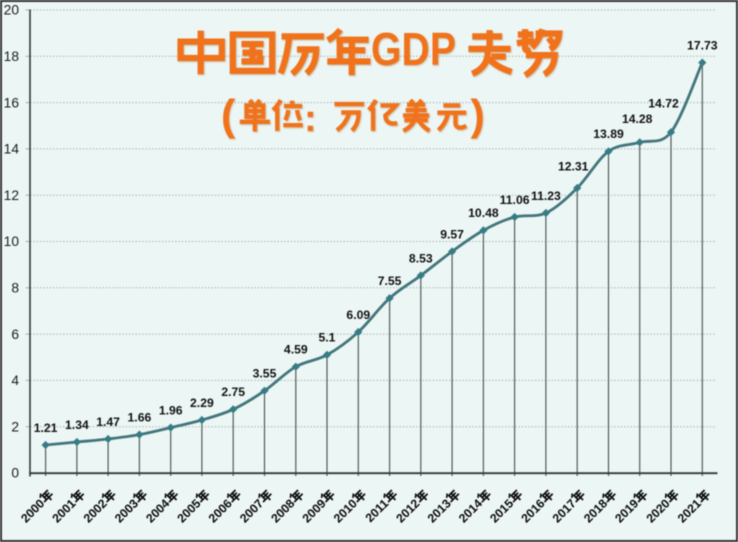 The width and height of the screenshot is (738, 542). What do you see at coordinates (12, 149) in the screenshot?
I see `svg-text: 14` at bounding box center [12, 149].